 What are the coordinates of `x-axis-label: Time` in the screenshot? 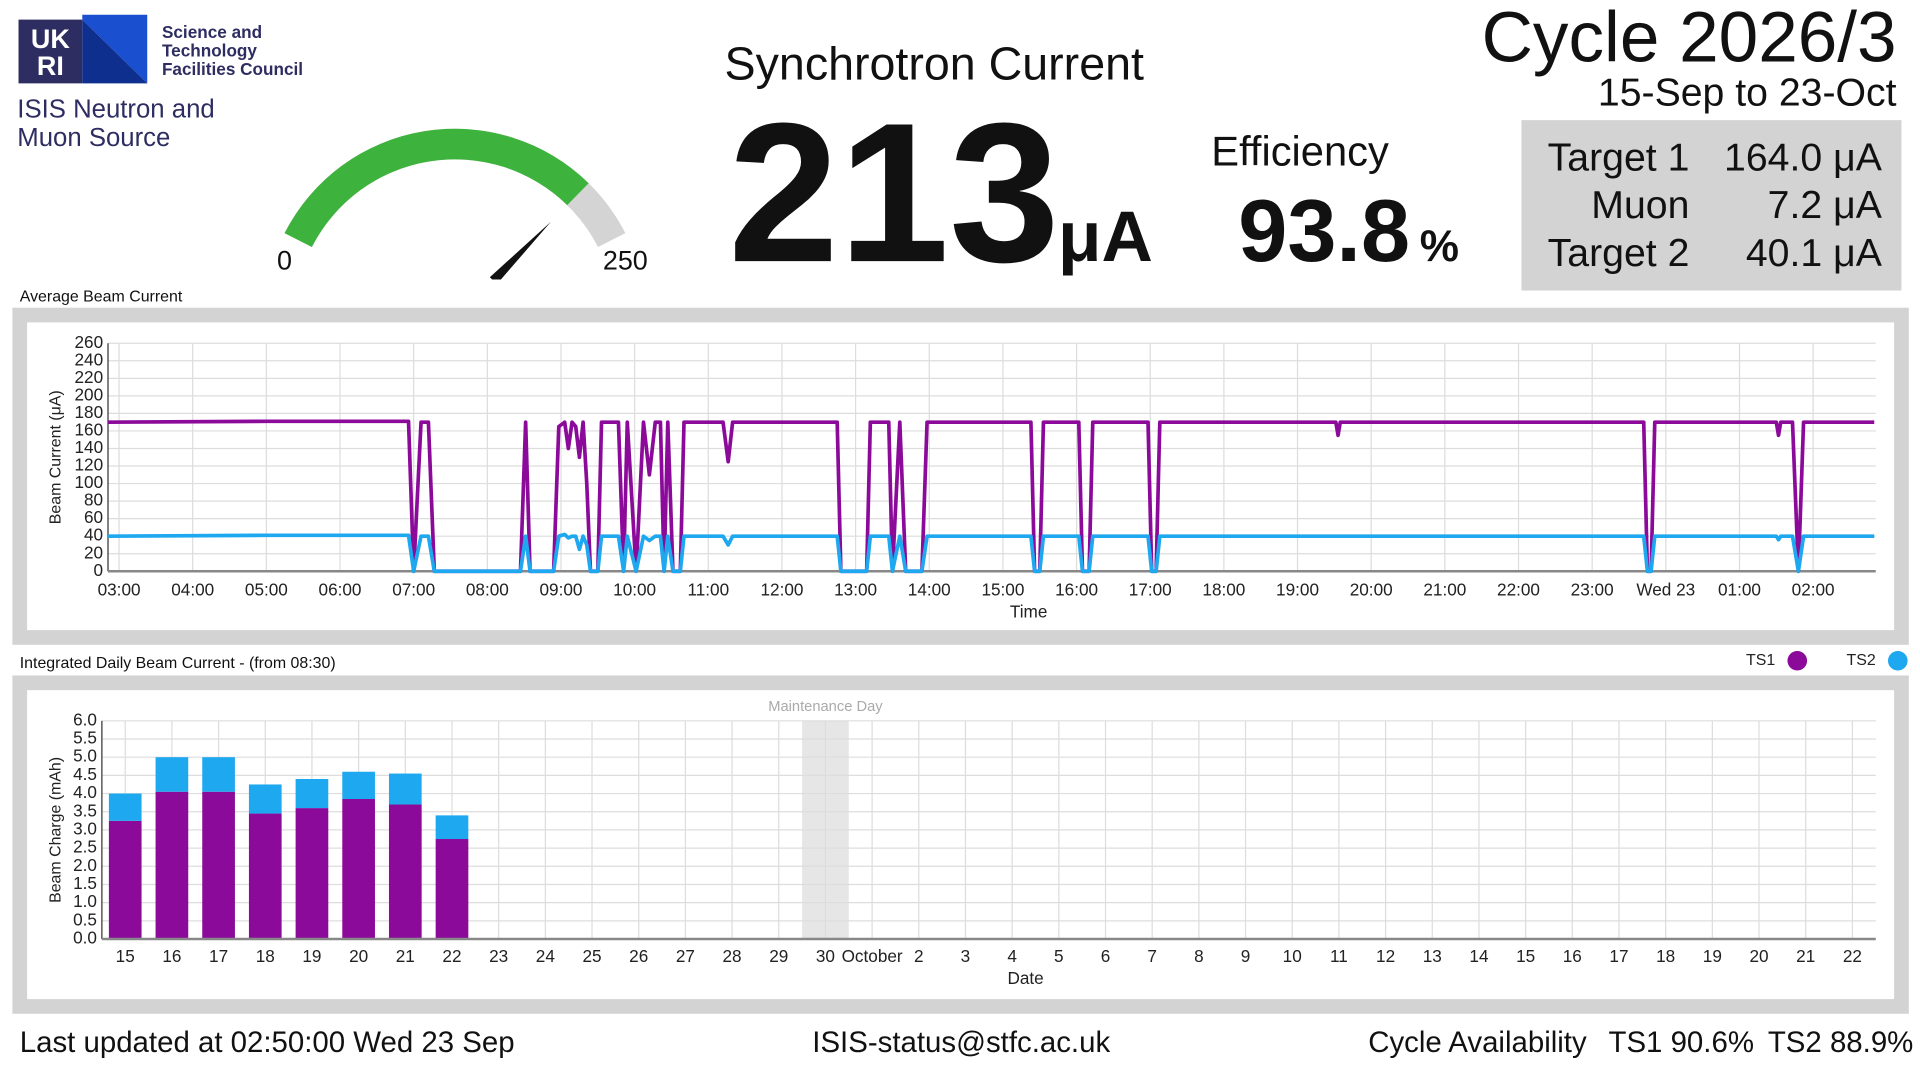 It's located at (1029, 611).